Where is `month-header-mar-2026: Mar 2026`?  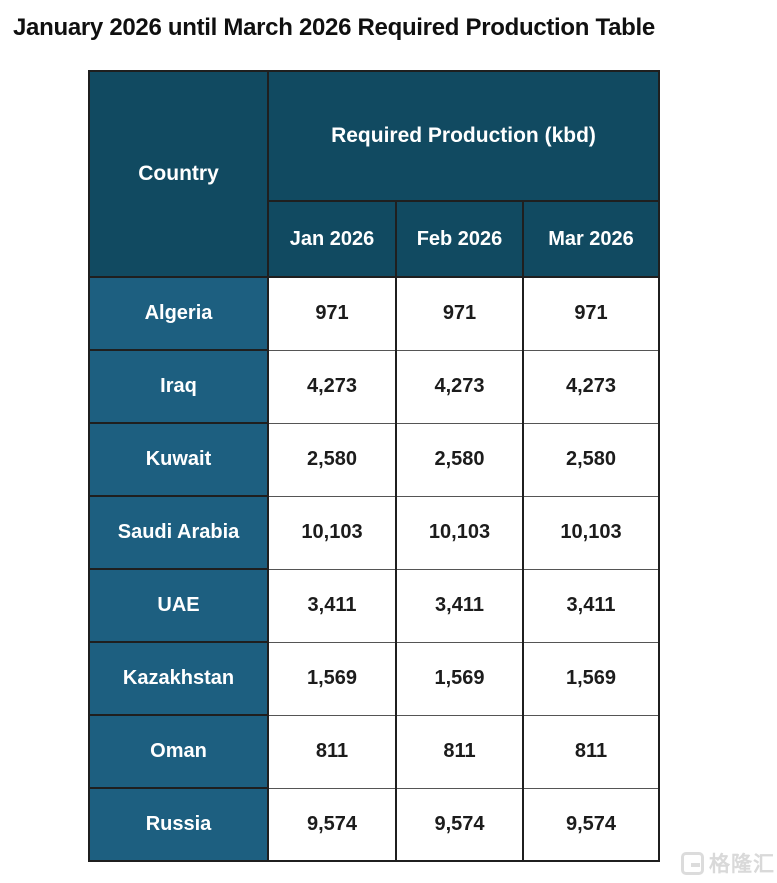
month-header-mar-2026: Mar 2026 is located at coordinates (591, 239).